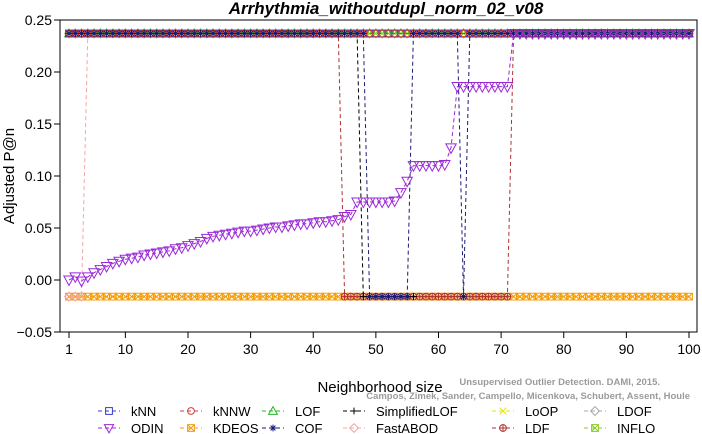  Describe the element at coordinates (35, 332) in the screenshot. I see `y-tick-label: −0.05` at that location.